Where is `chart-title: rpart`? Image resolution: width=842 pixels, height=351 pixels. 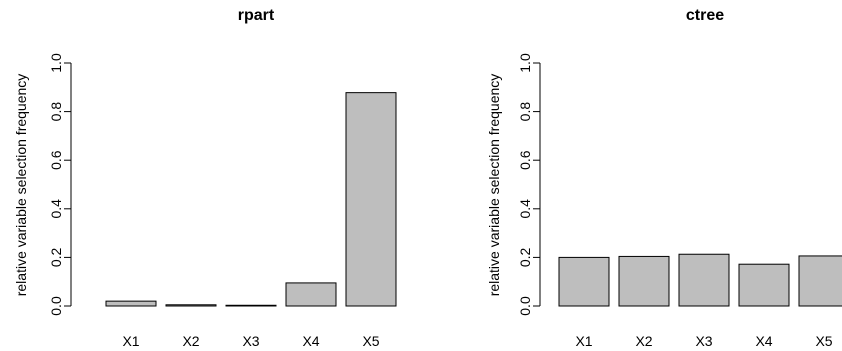
chart-title: rpart is located at coordinates (256, 15).